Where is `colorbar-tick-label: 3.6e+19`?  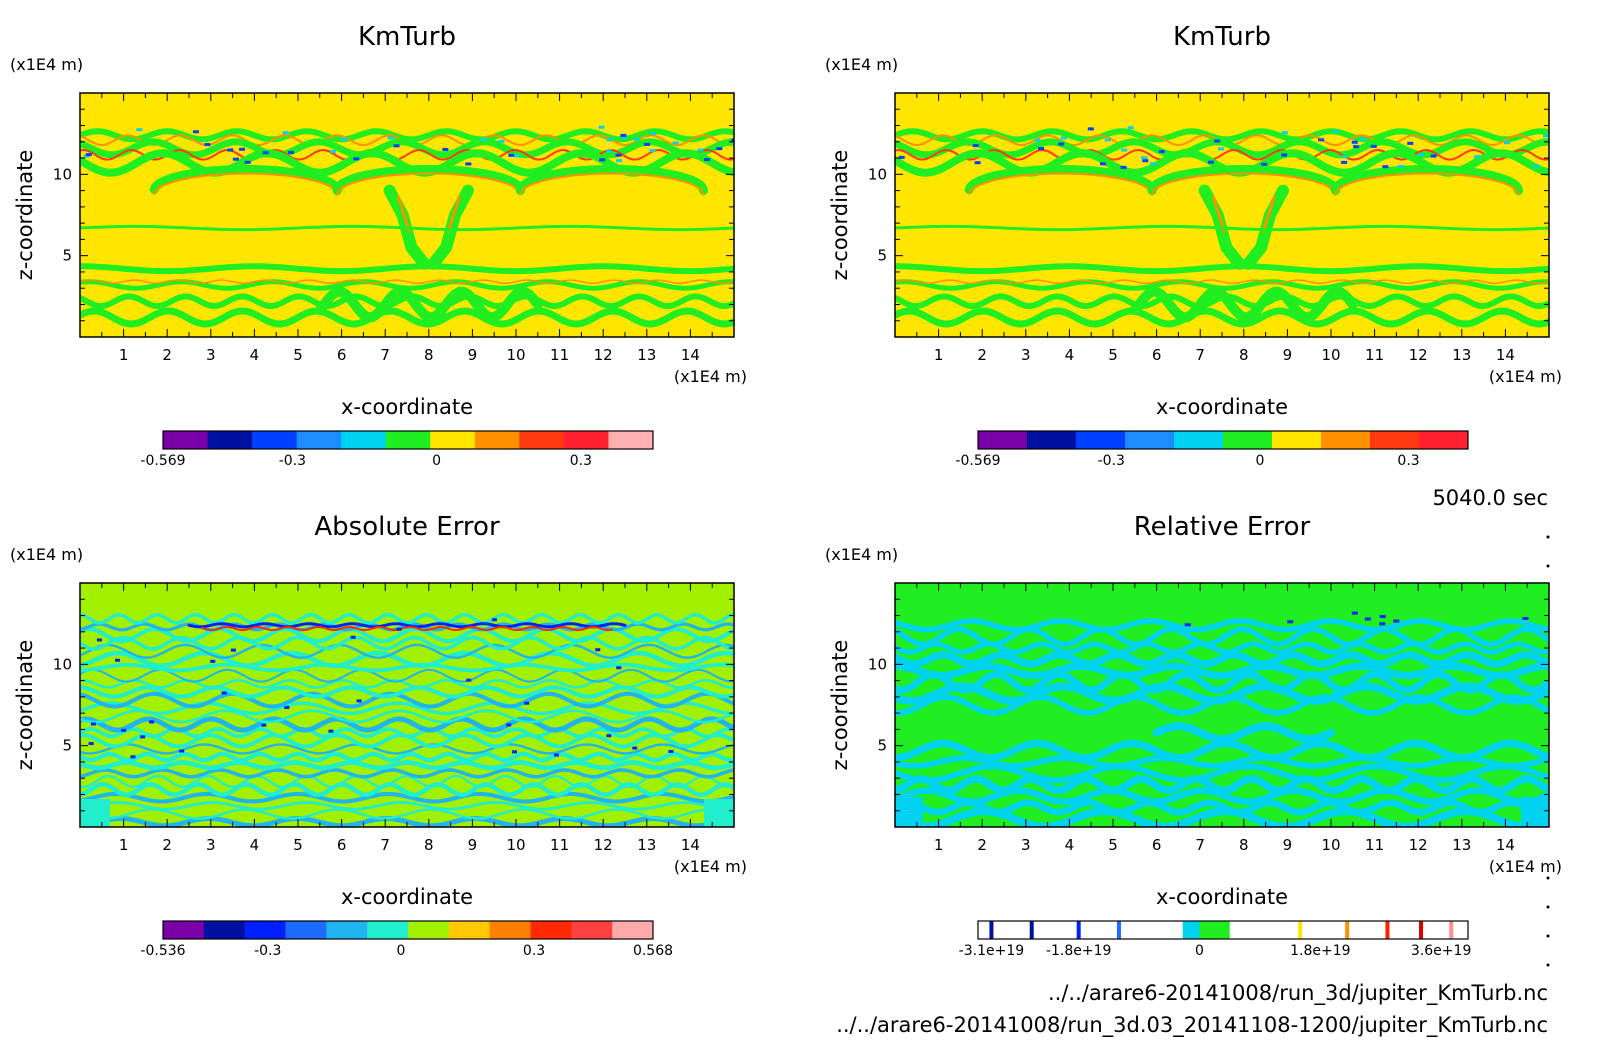
colorbar-tick-label: 3.6e+19 is located at coordinates (1441, 951).